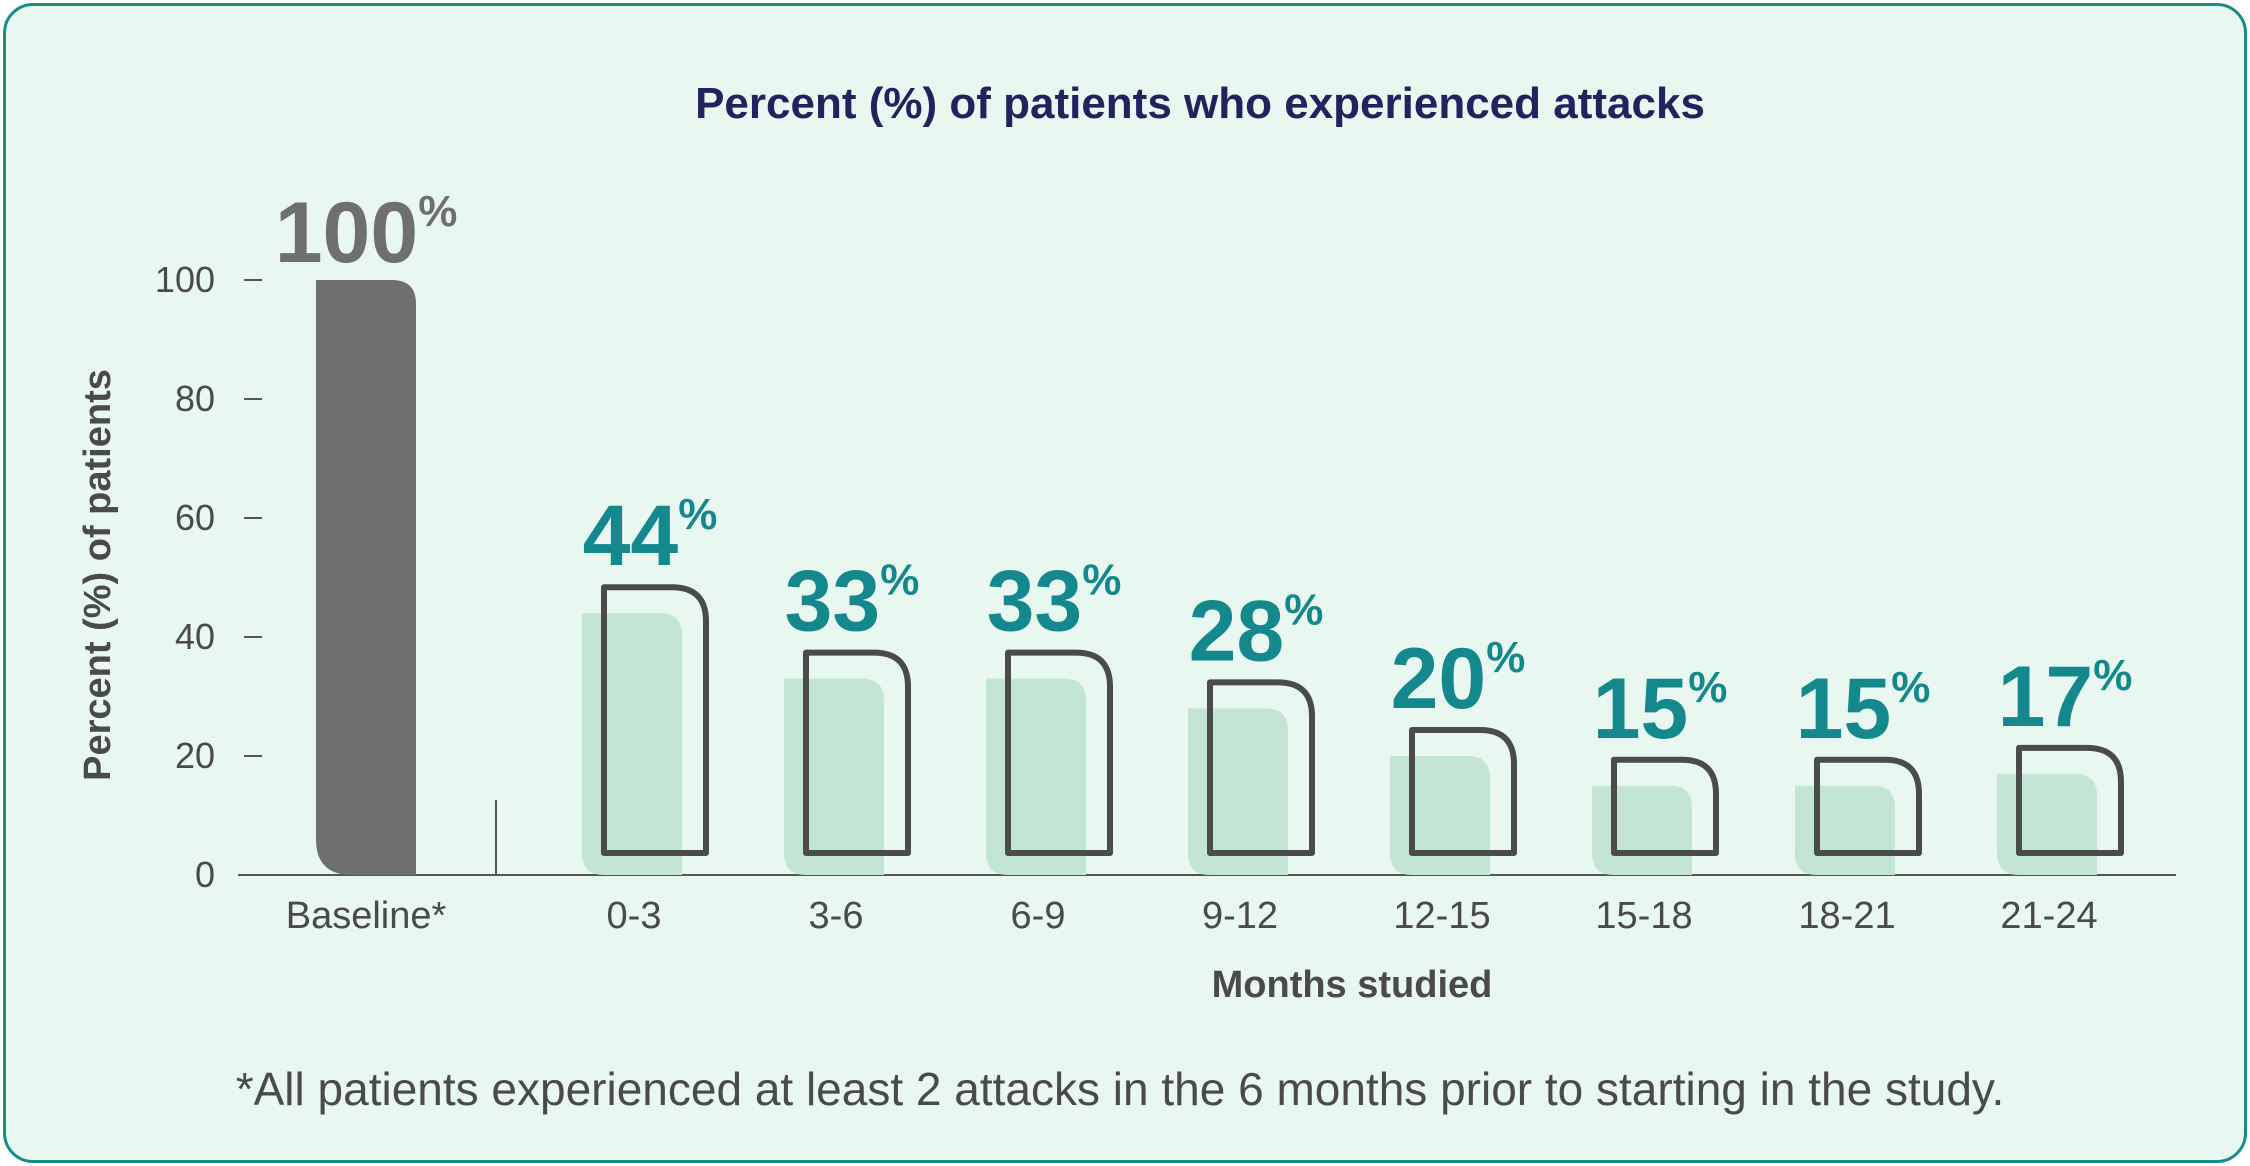 This screenshot has height=1166, width=2250. I want to click on x-tick-label: 12-15, so click(1441, 916).